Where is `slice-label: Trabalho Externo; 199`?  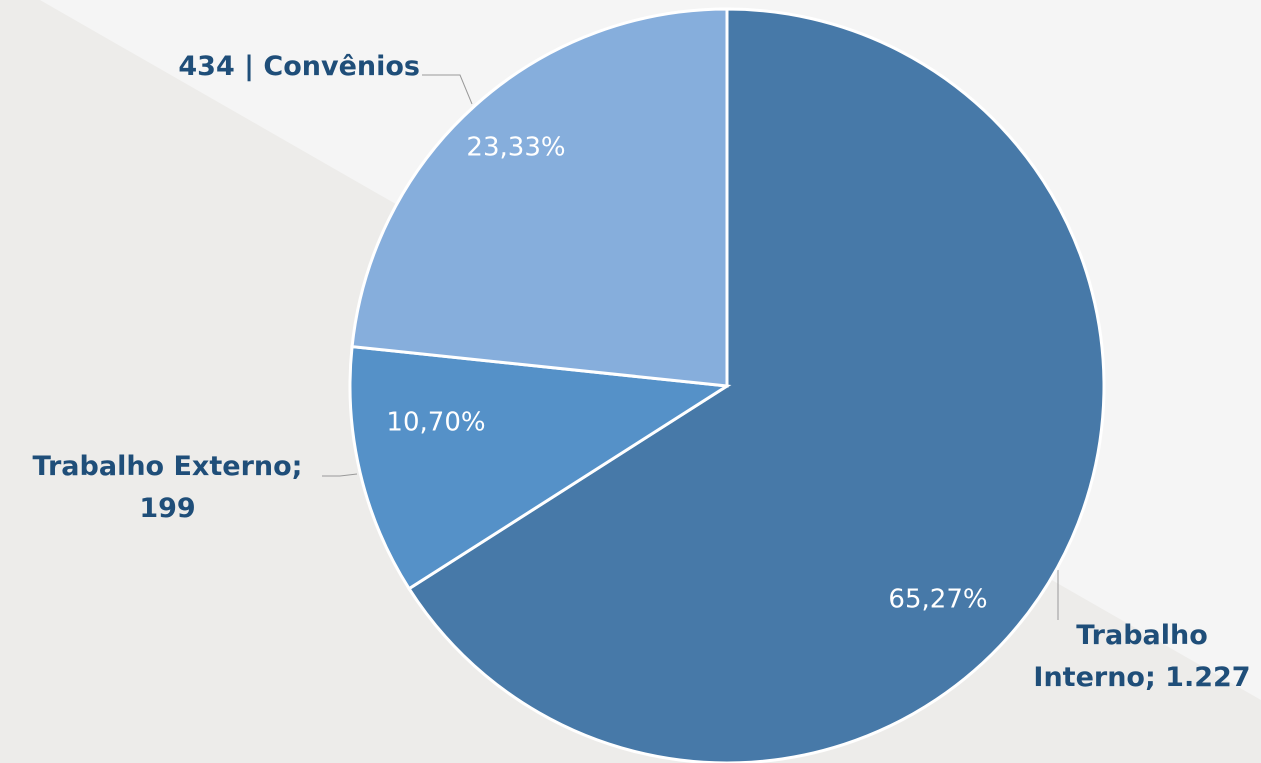 slice-label: Trabalho Externo; 199 is located at coordinates (167, 487).